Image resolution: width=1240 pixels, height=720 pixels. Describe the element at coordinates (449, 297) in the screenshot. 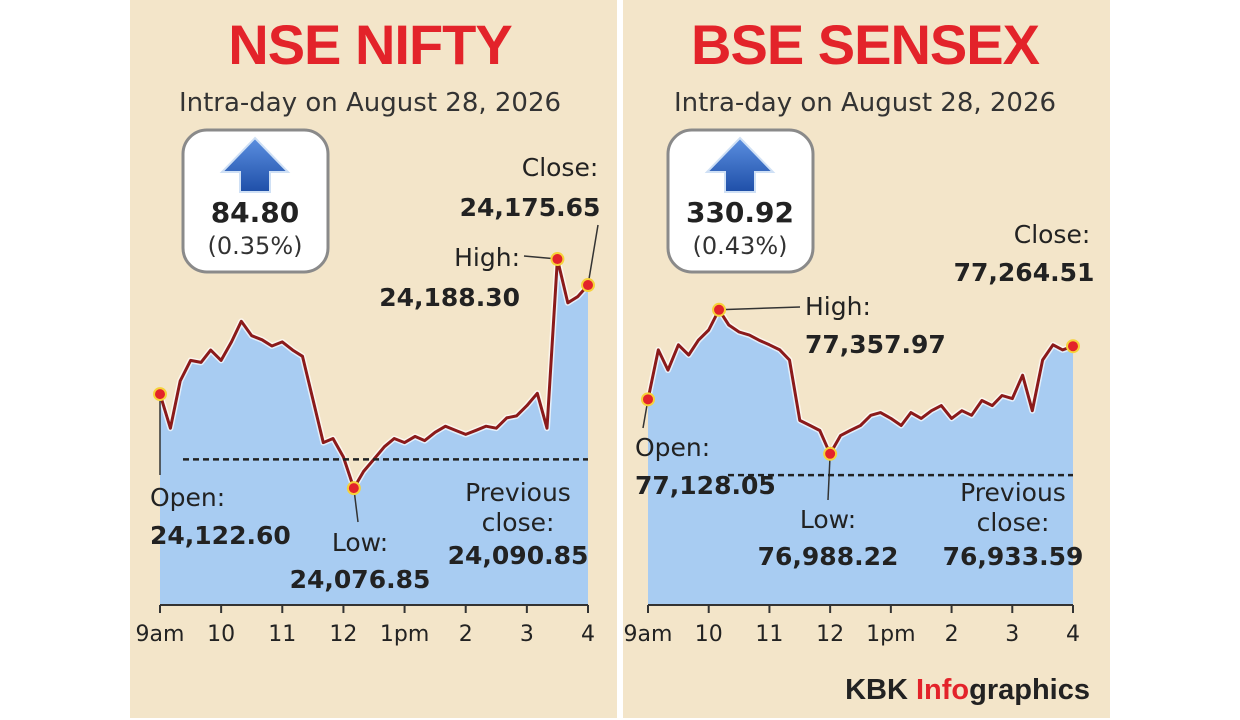

I see `annotation-value: 24,188.30` at that location.